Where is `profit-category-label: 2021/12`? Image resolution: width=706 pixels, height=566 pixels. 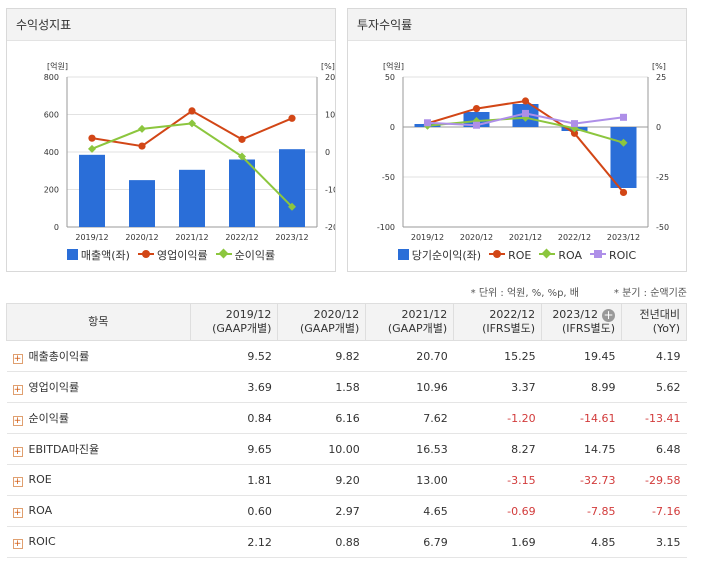 profit-category-label: 2021/12 is located at coordinates (191, 237).